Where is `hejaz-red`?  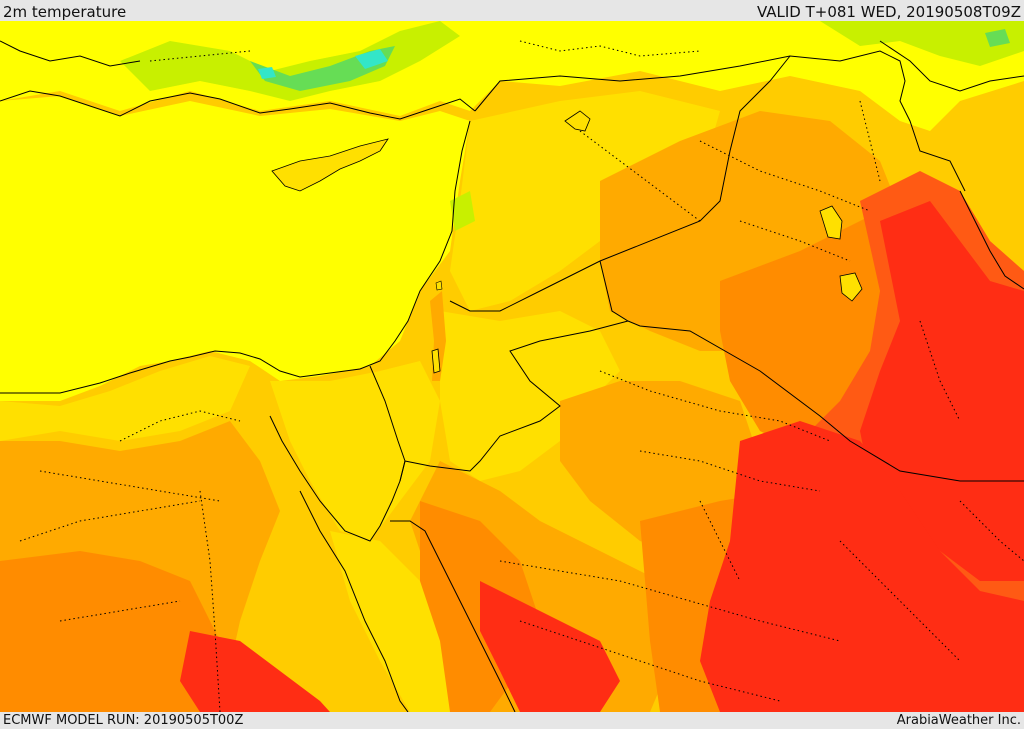 hejaz-red is located at coordinates (550, 646).